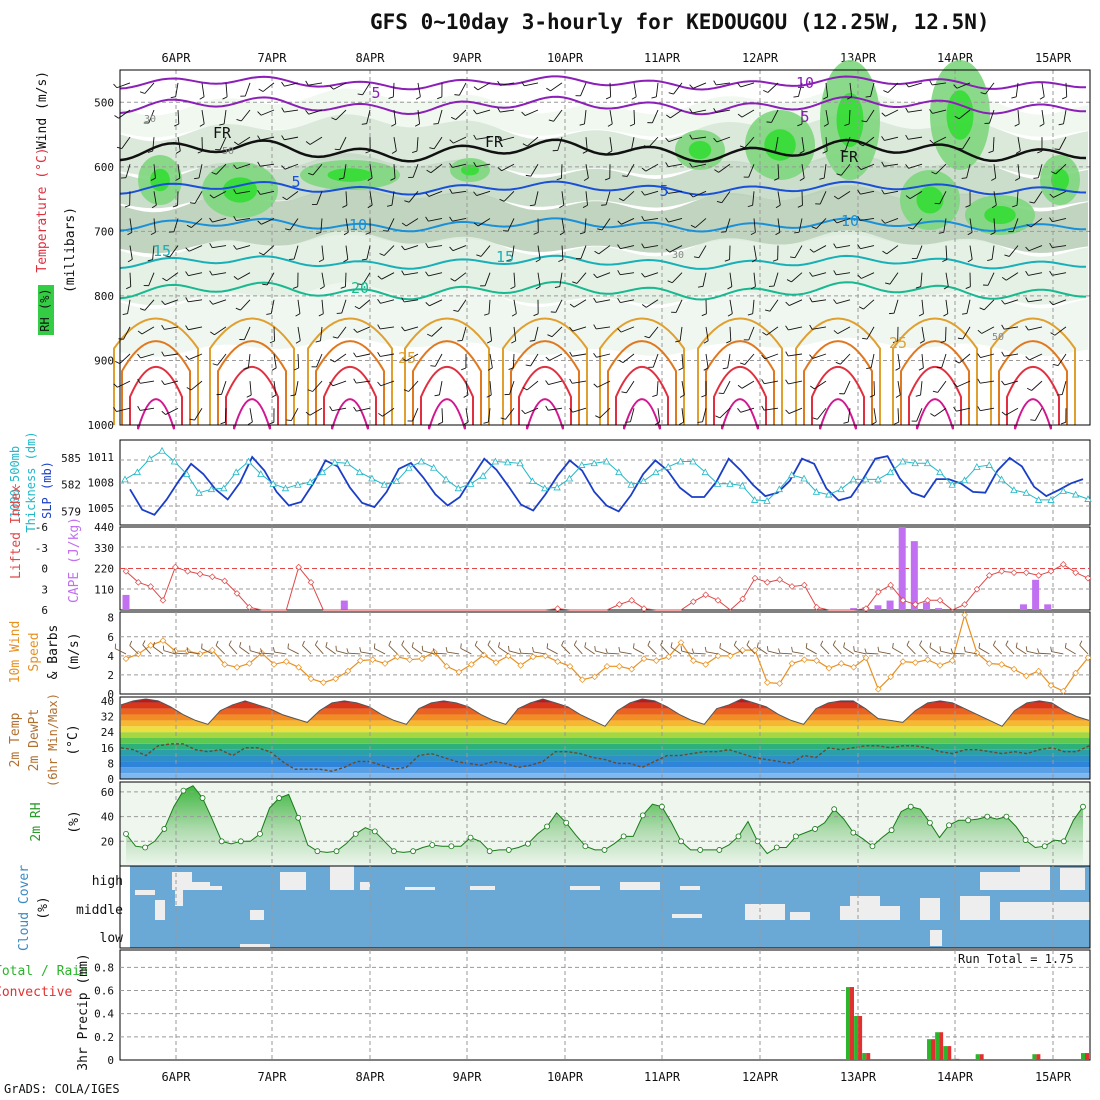 This screenshot has width=1100, height=1100. I want to click on day-label-top: 6APR, so click(177, 58).